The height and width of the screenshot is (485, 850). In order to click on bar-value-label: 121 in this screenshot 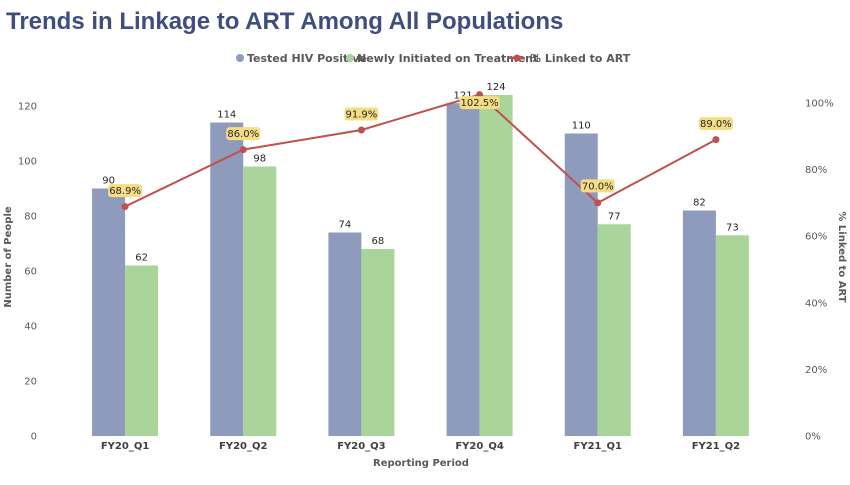, I will do `click(463, 95)`.